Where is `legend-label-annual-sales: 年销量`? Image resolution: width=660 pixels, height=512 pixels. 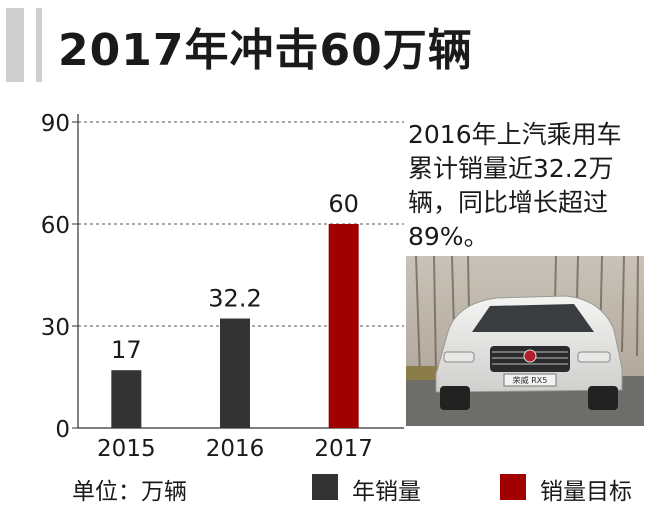 legend-label-annual-sales: 年销量 is located at coordinates (386, 492).